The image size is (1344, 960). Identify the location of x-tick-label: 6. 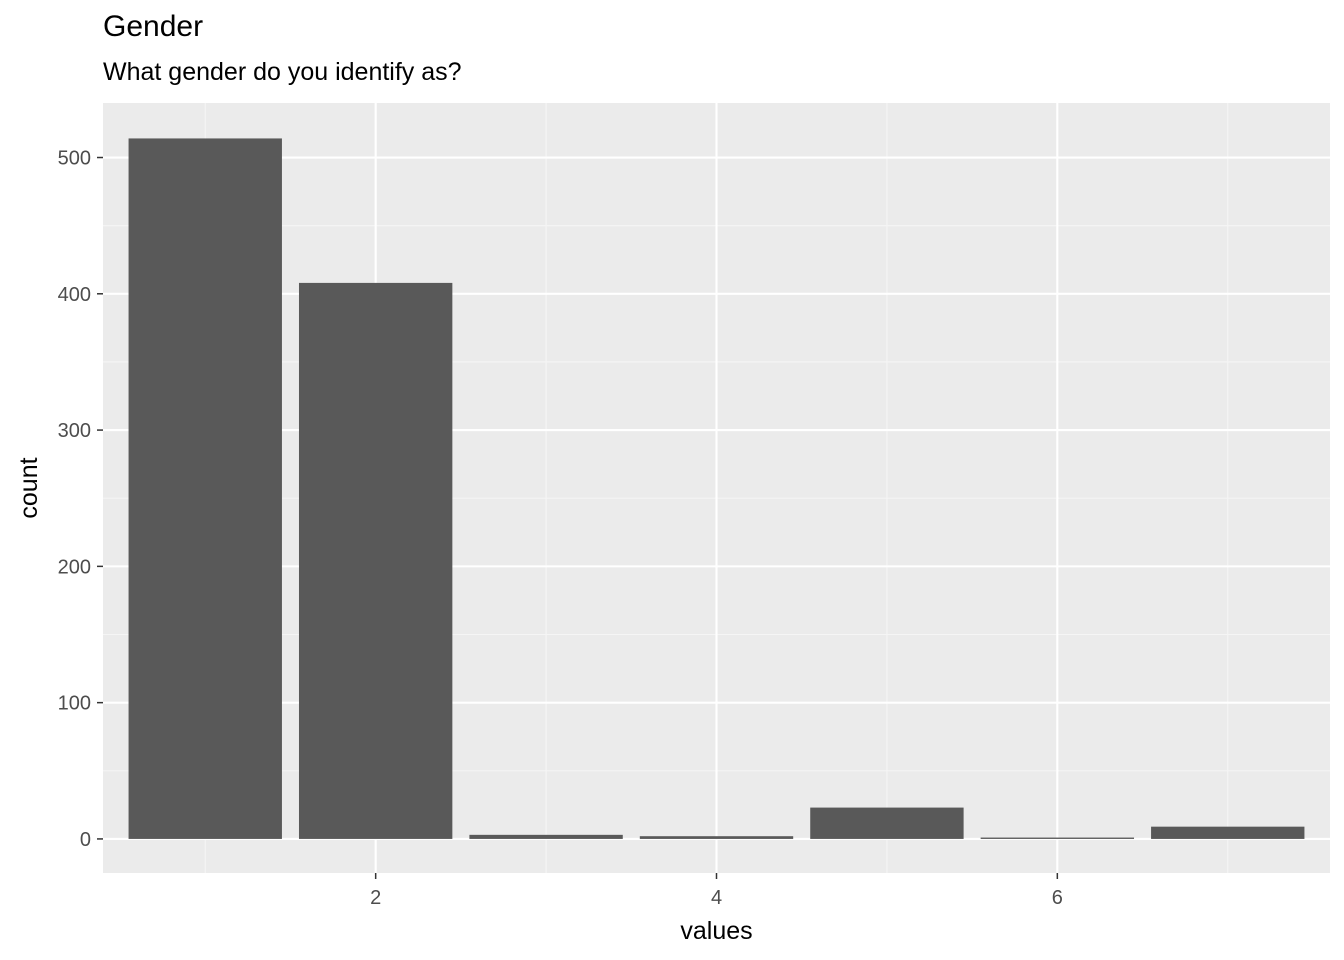
(1057, 898).